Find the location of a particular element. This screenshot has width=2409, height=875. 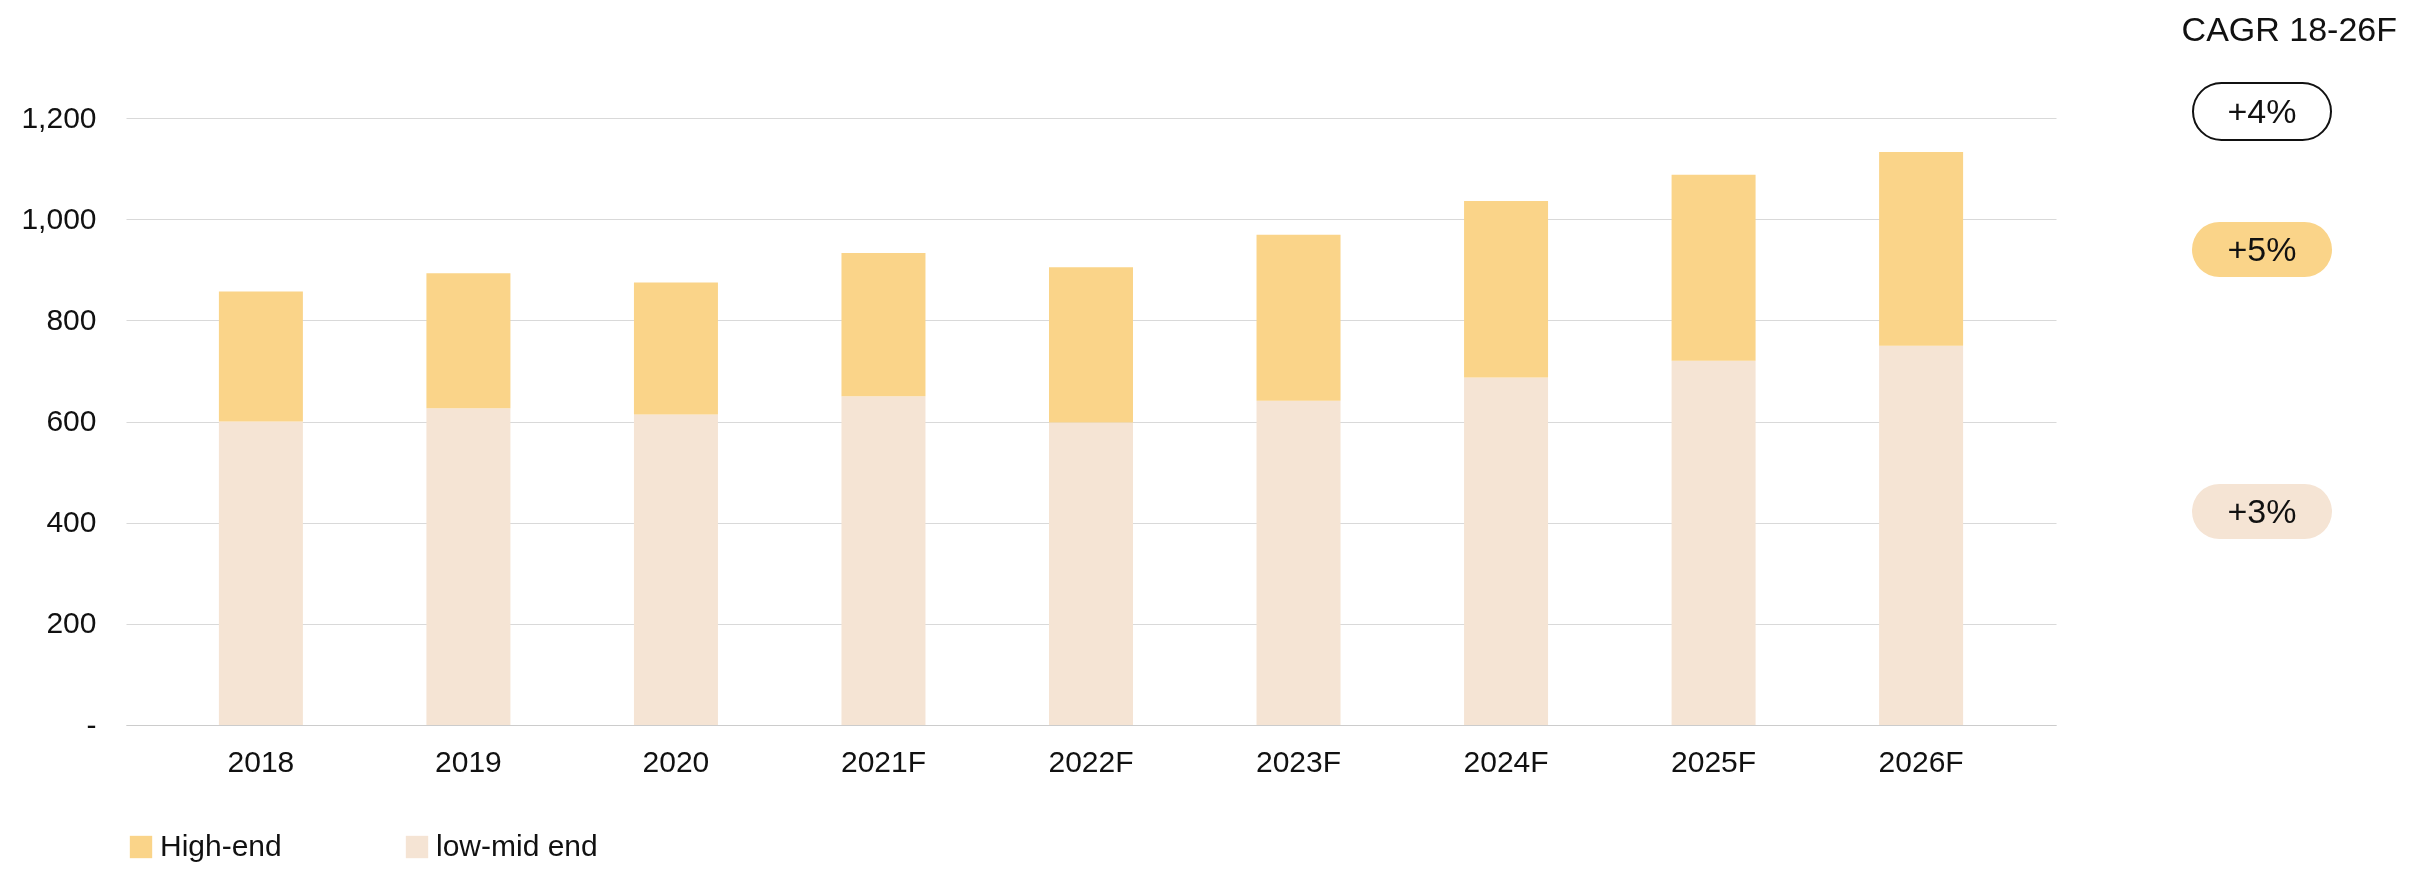

y-tick-label: 600 is located at coordinates (71, 420).